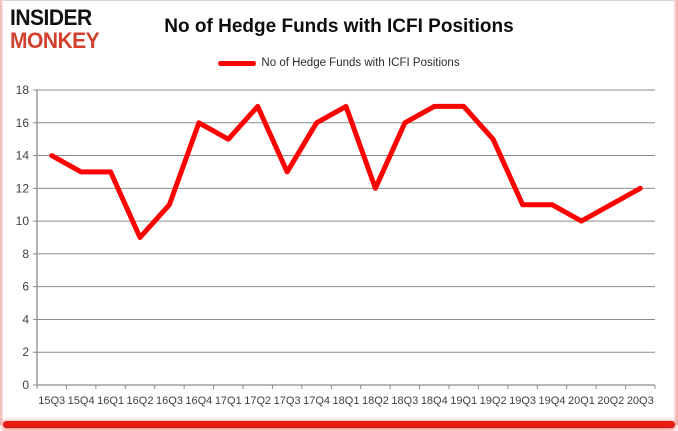 The image size is (678, 431). Describe the element at coordinates (1, 212) in the screenshot. I see `left-border-line` at that location.